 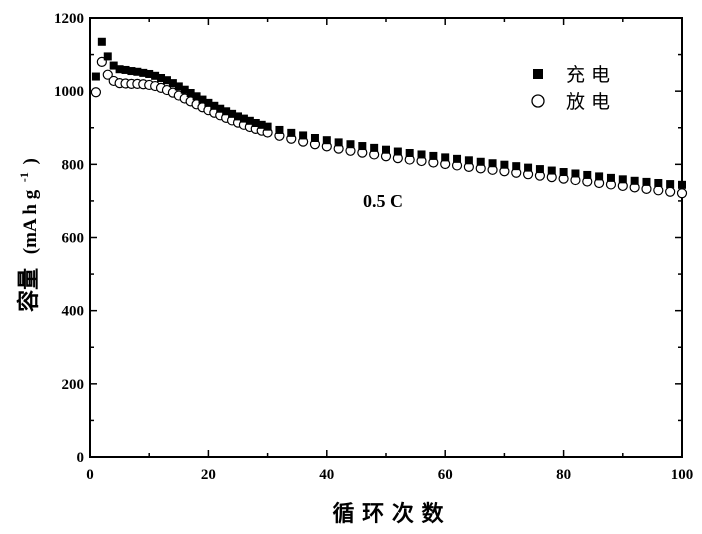 What do you see at coordinates (445, 475) in the screenshot?
I see `x-tick-label: 60` at bounding box center [445, 475].